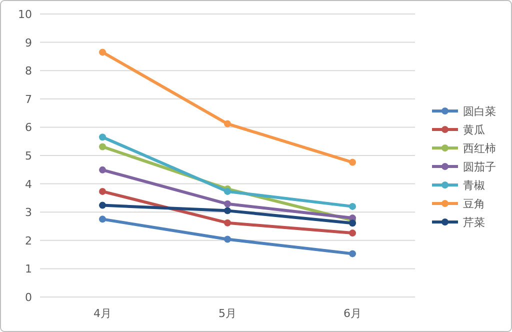 The height and width of the screenshot is (332, 512). Describe the element at coordinates (474, 204) in the screenshot. I see `legend-label: 豆角` at that location.